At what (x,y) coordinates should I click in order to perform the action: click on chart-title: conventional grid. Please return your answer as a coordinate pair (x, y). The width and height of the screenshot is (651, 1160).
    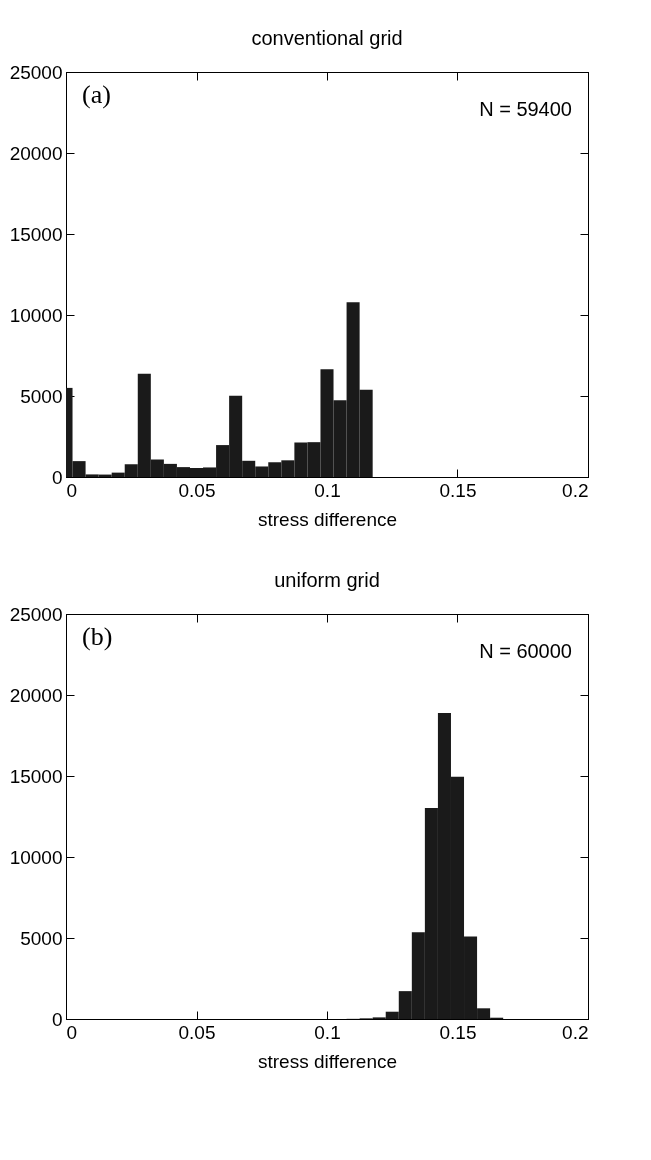
    Looking at the image, I should click on (327, 38).